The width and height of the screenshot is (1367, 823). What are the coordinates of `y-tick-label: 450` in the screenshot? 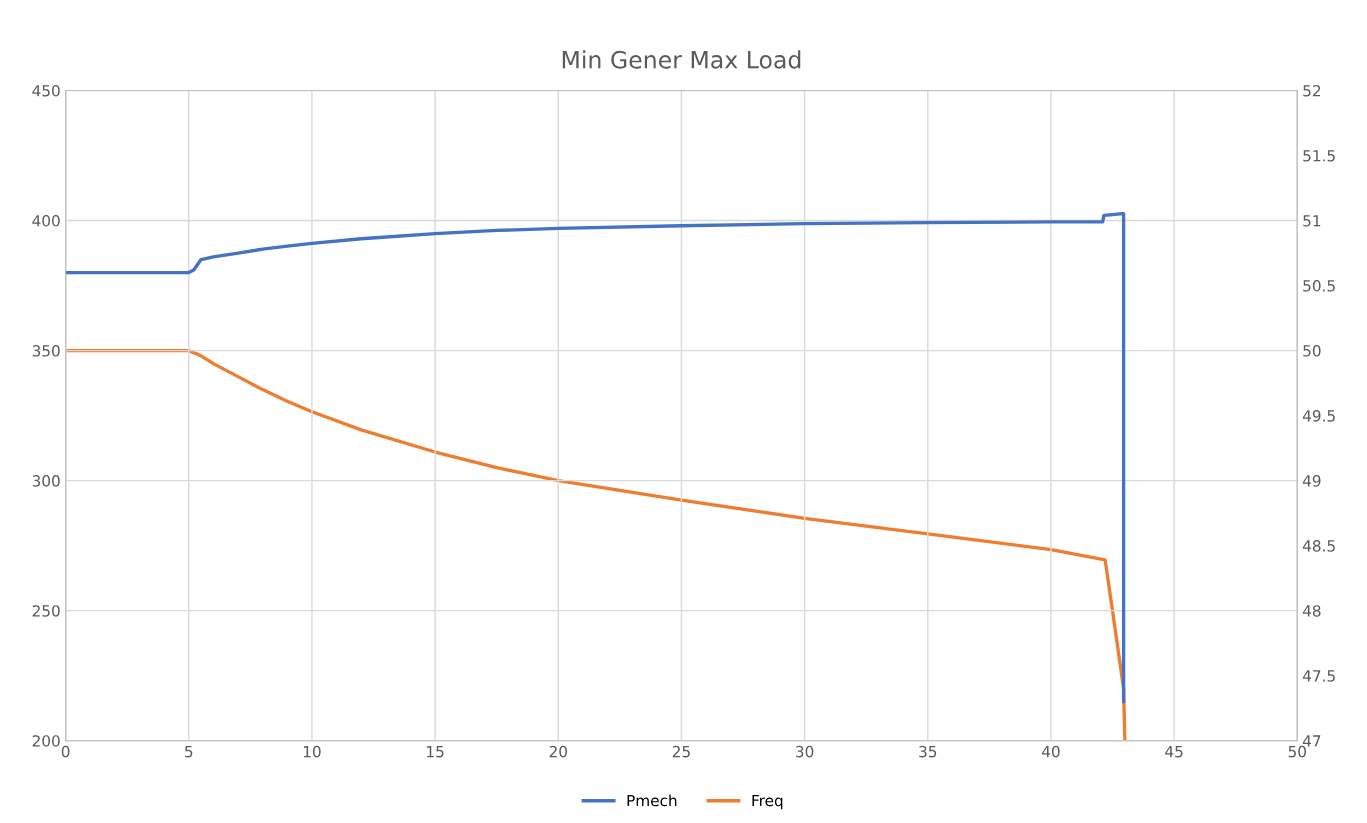 It's located at (46, 91).